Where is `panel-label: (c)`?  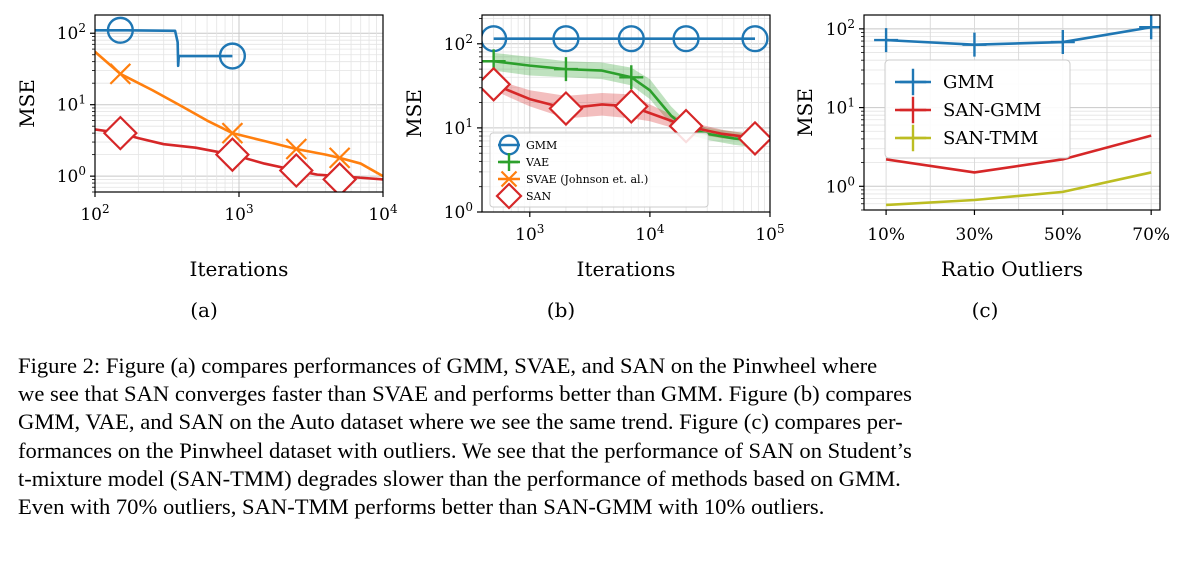
panel-label: (c) is located at coordinates (985, 310).